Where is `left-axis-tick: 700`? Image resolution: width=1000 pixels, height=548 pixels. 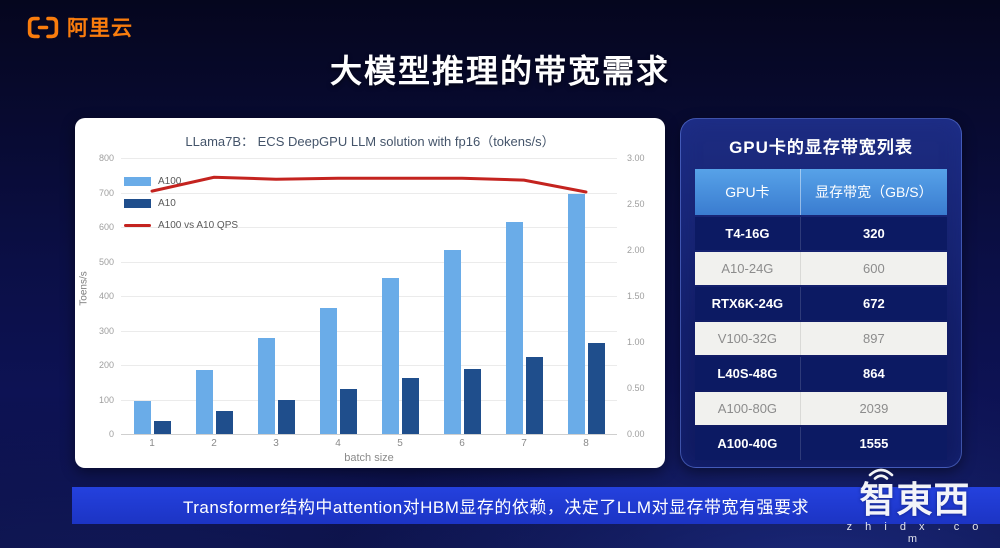 left-axis-tick: 700 is located at coordinates (106, 192).